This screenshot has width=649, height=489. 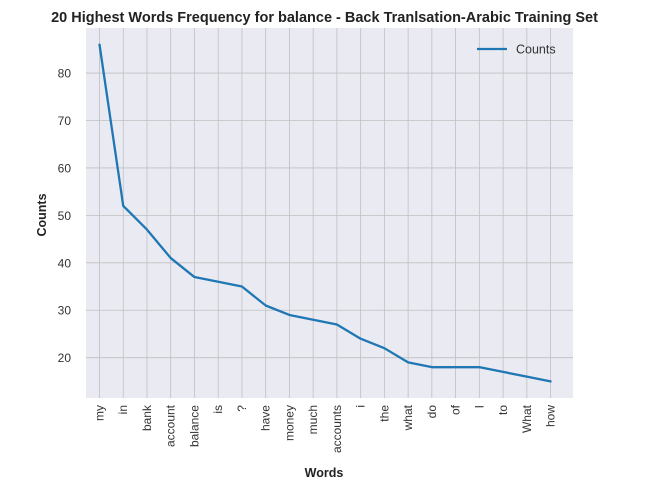 What do you see at coordinates (551, 416) in the screenshot?
I see `x-tick-label: how` at bounding box center [551, 416].